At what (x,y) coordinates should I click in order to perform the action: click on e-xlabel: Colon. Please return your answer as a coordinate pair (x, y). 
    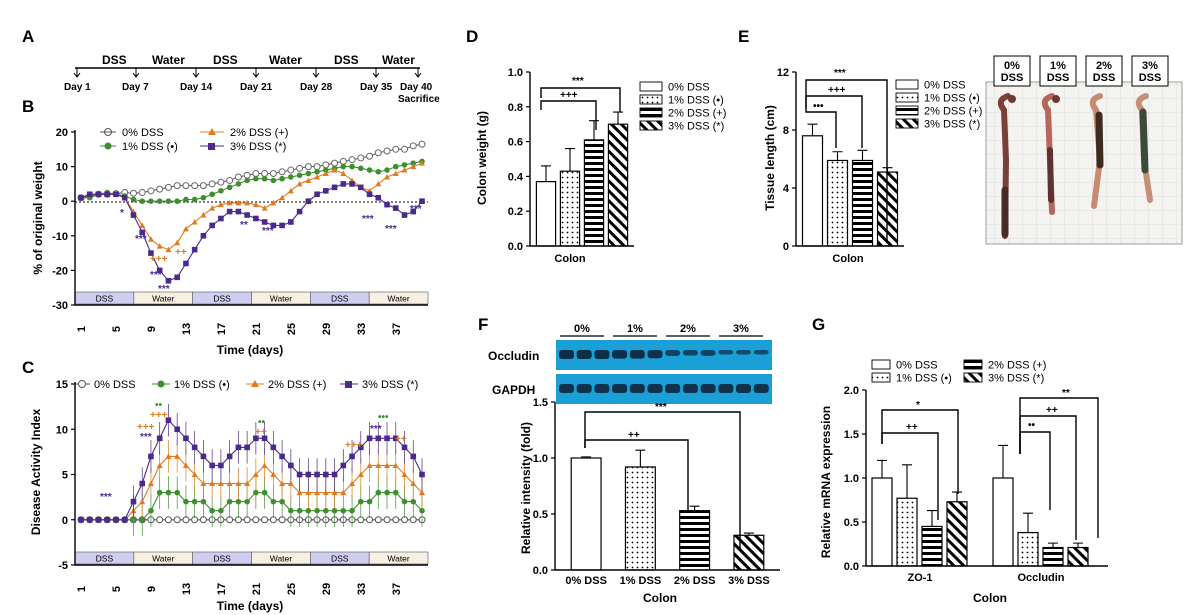
    Looking at the image, I should click on (847, 259).